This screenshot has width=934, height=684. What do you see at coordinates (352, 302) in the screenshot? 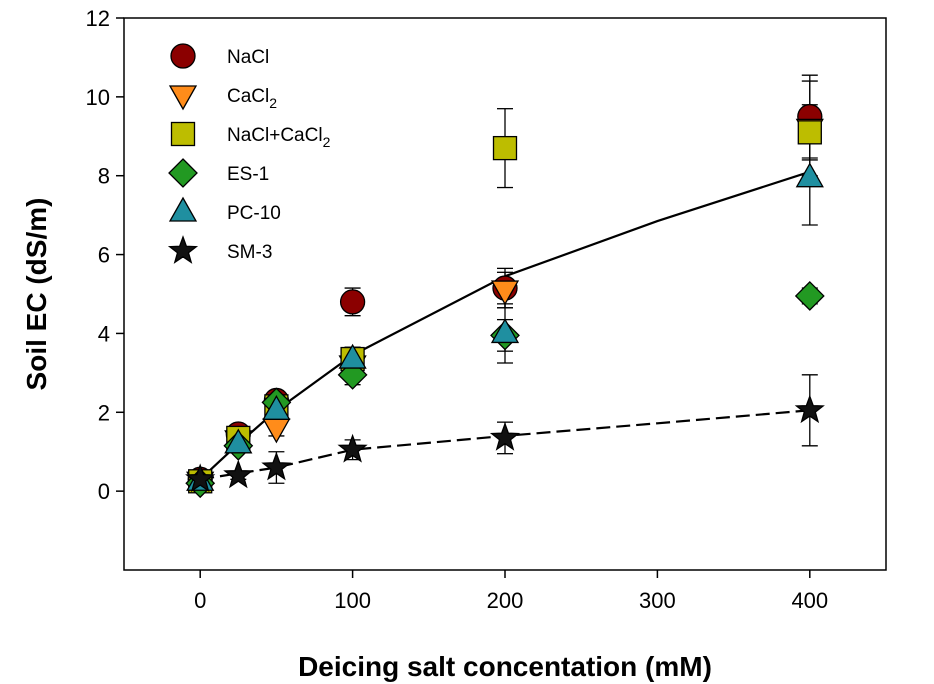
I see `data-point-nacl` at bounding box center [352, 302].